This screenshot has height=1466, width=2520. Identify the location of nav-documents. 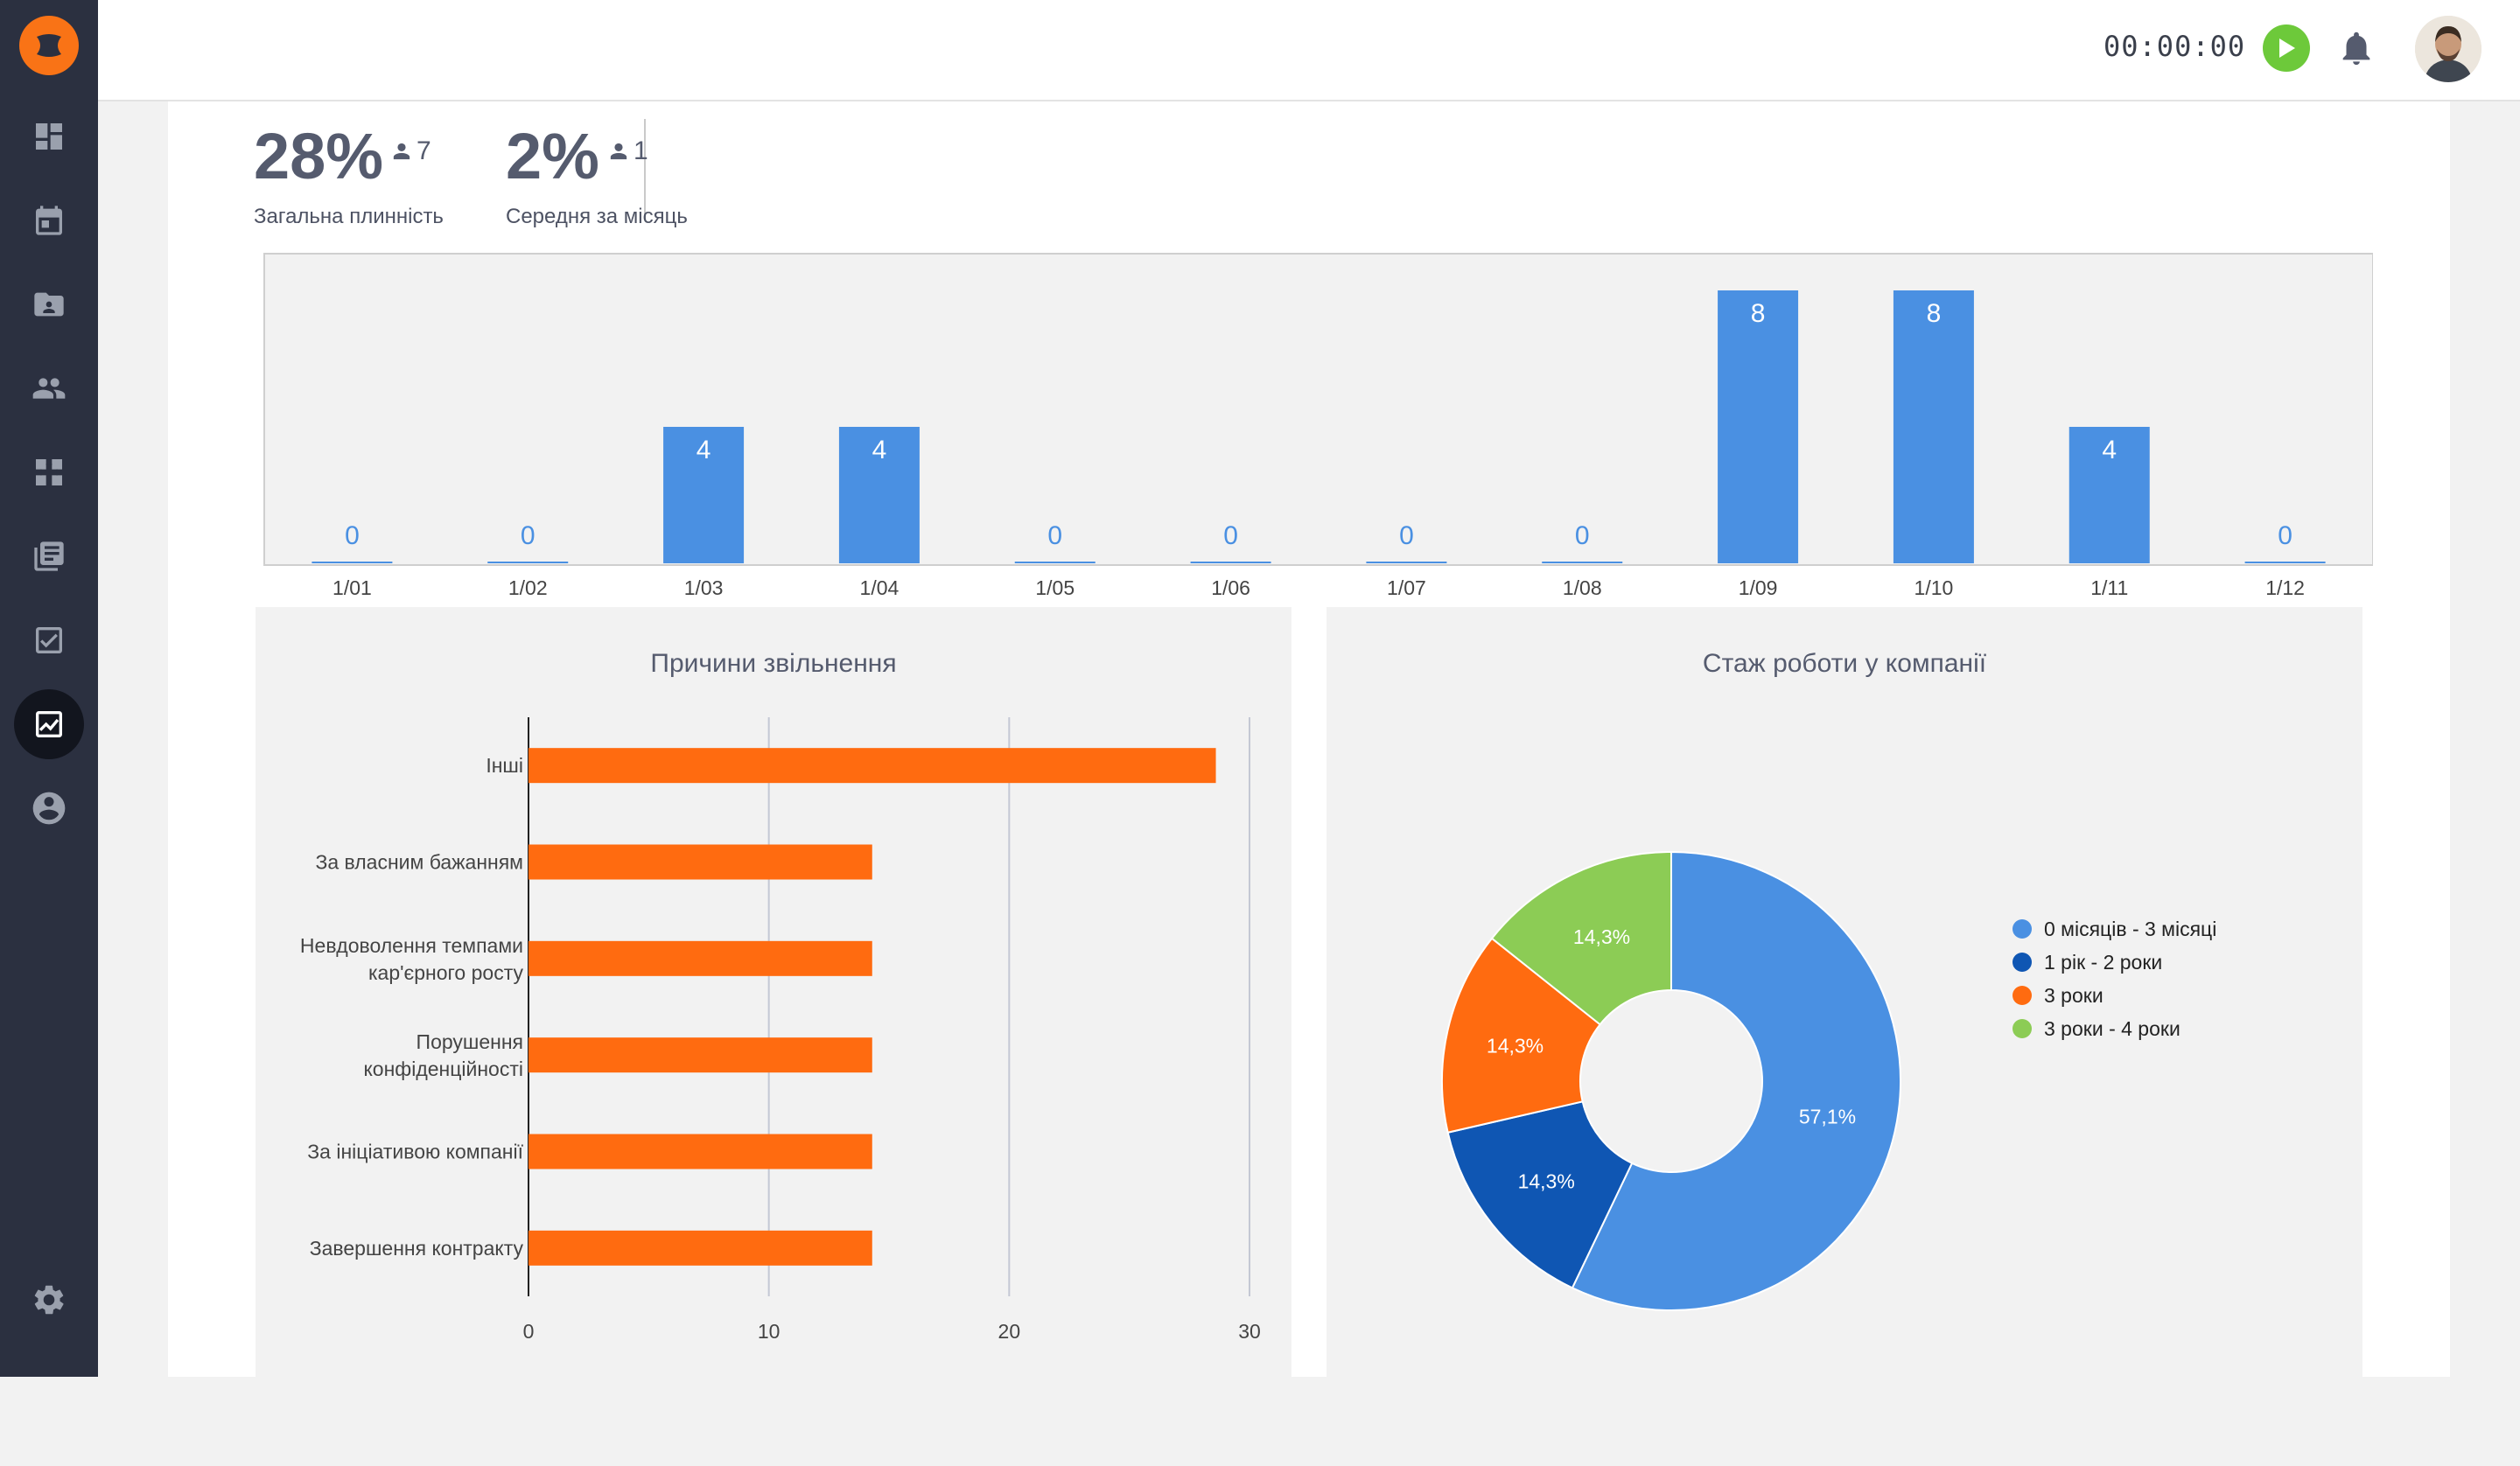
(49, 304).